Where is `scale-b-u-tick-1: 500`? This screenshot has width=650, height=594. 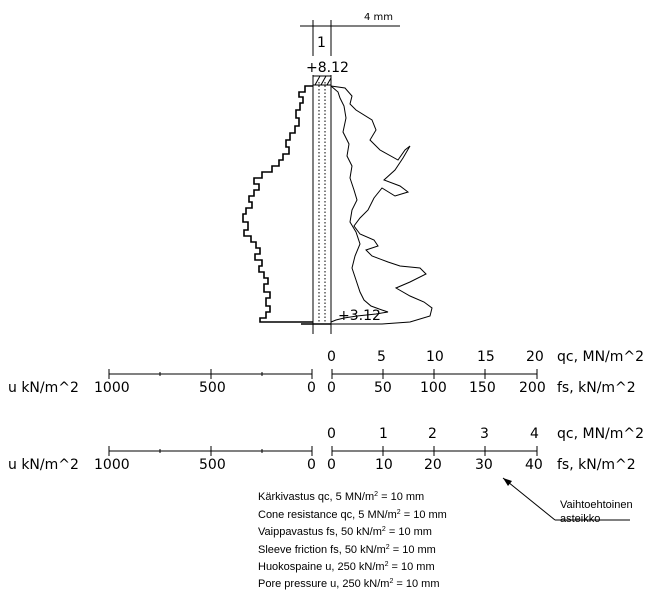 scale-b-u-tick-1: 500 is located at coordinates (212, 465).